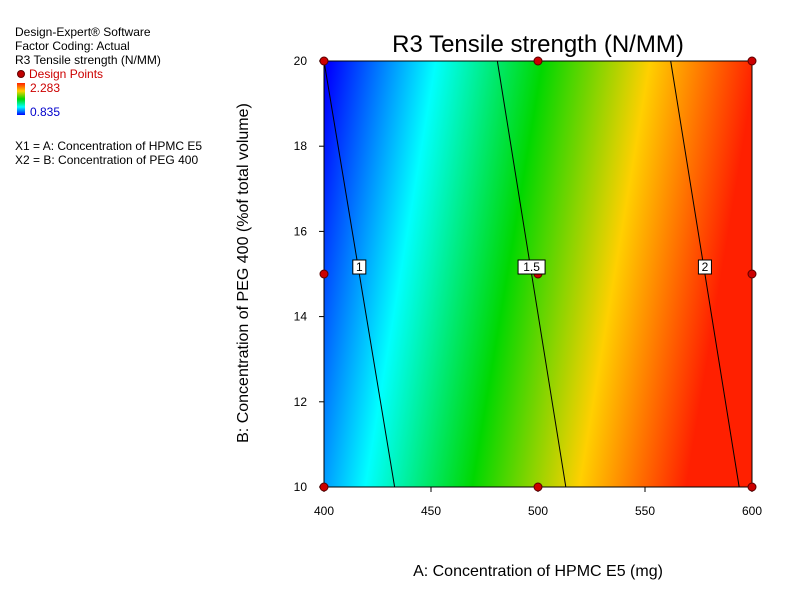 Image resolution: width=808 pixels, height=605 pixels. Describe the element at coordinates (301, 487) in the screenshot. I see `y-tick-label: 10` at that location.